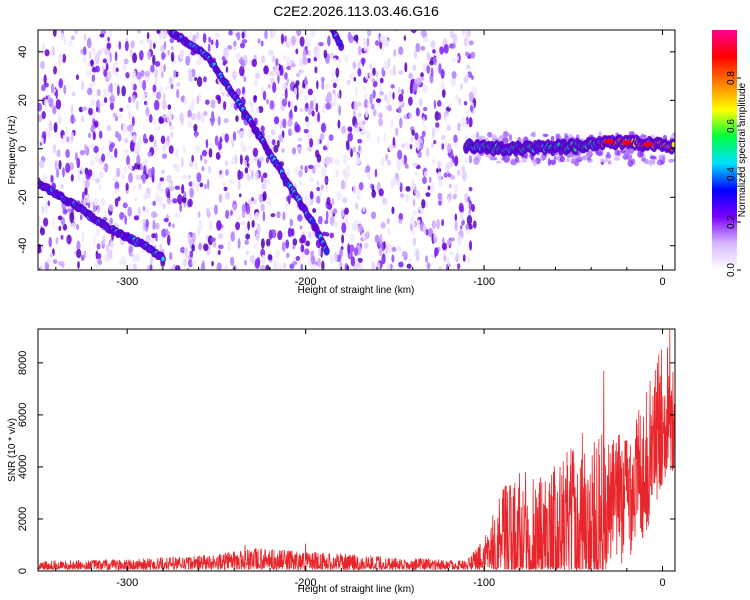 The width and height of the screenshot is (750, 600). I want to click on snr-x-label: Height of straight line (km), so click(356, 589).